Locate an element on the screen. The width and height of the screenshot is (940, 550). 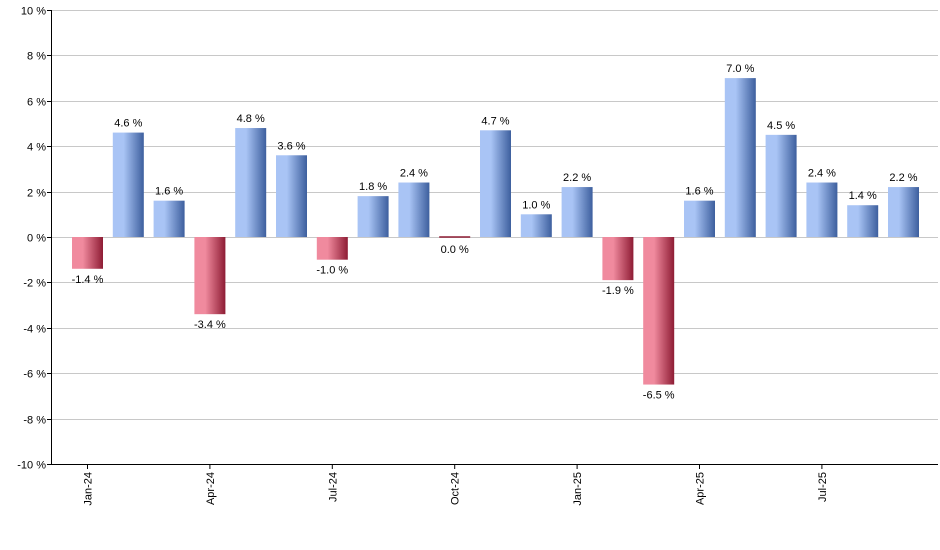
y-tick-label: 6 % is located at coordinates (36, 103).